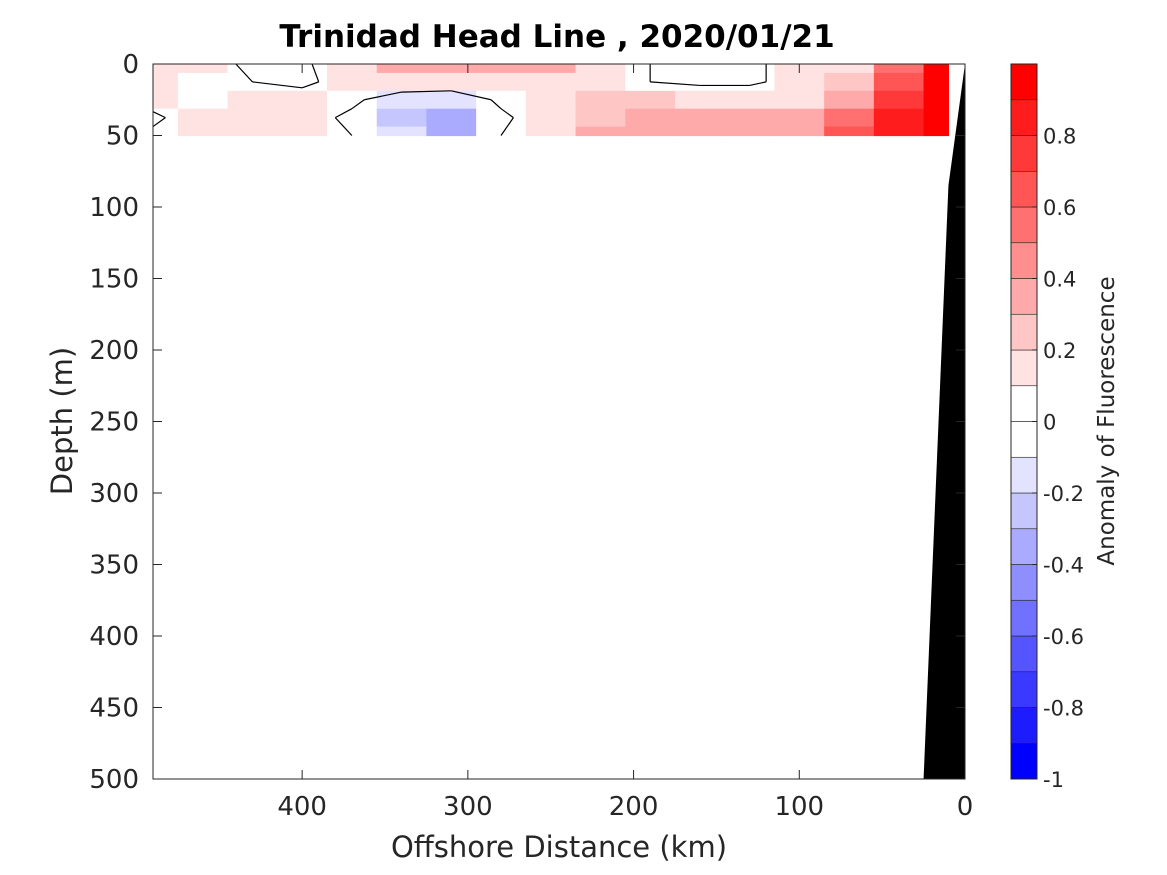 The image size is (1167, 875). I want to click on y-tick-label: 200, so click(114, 351).